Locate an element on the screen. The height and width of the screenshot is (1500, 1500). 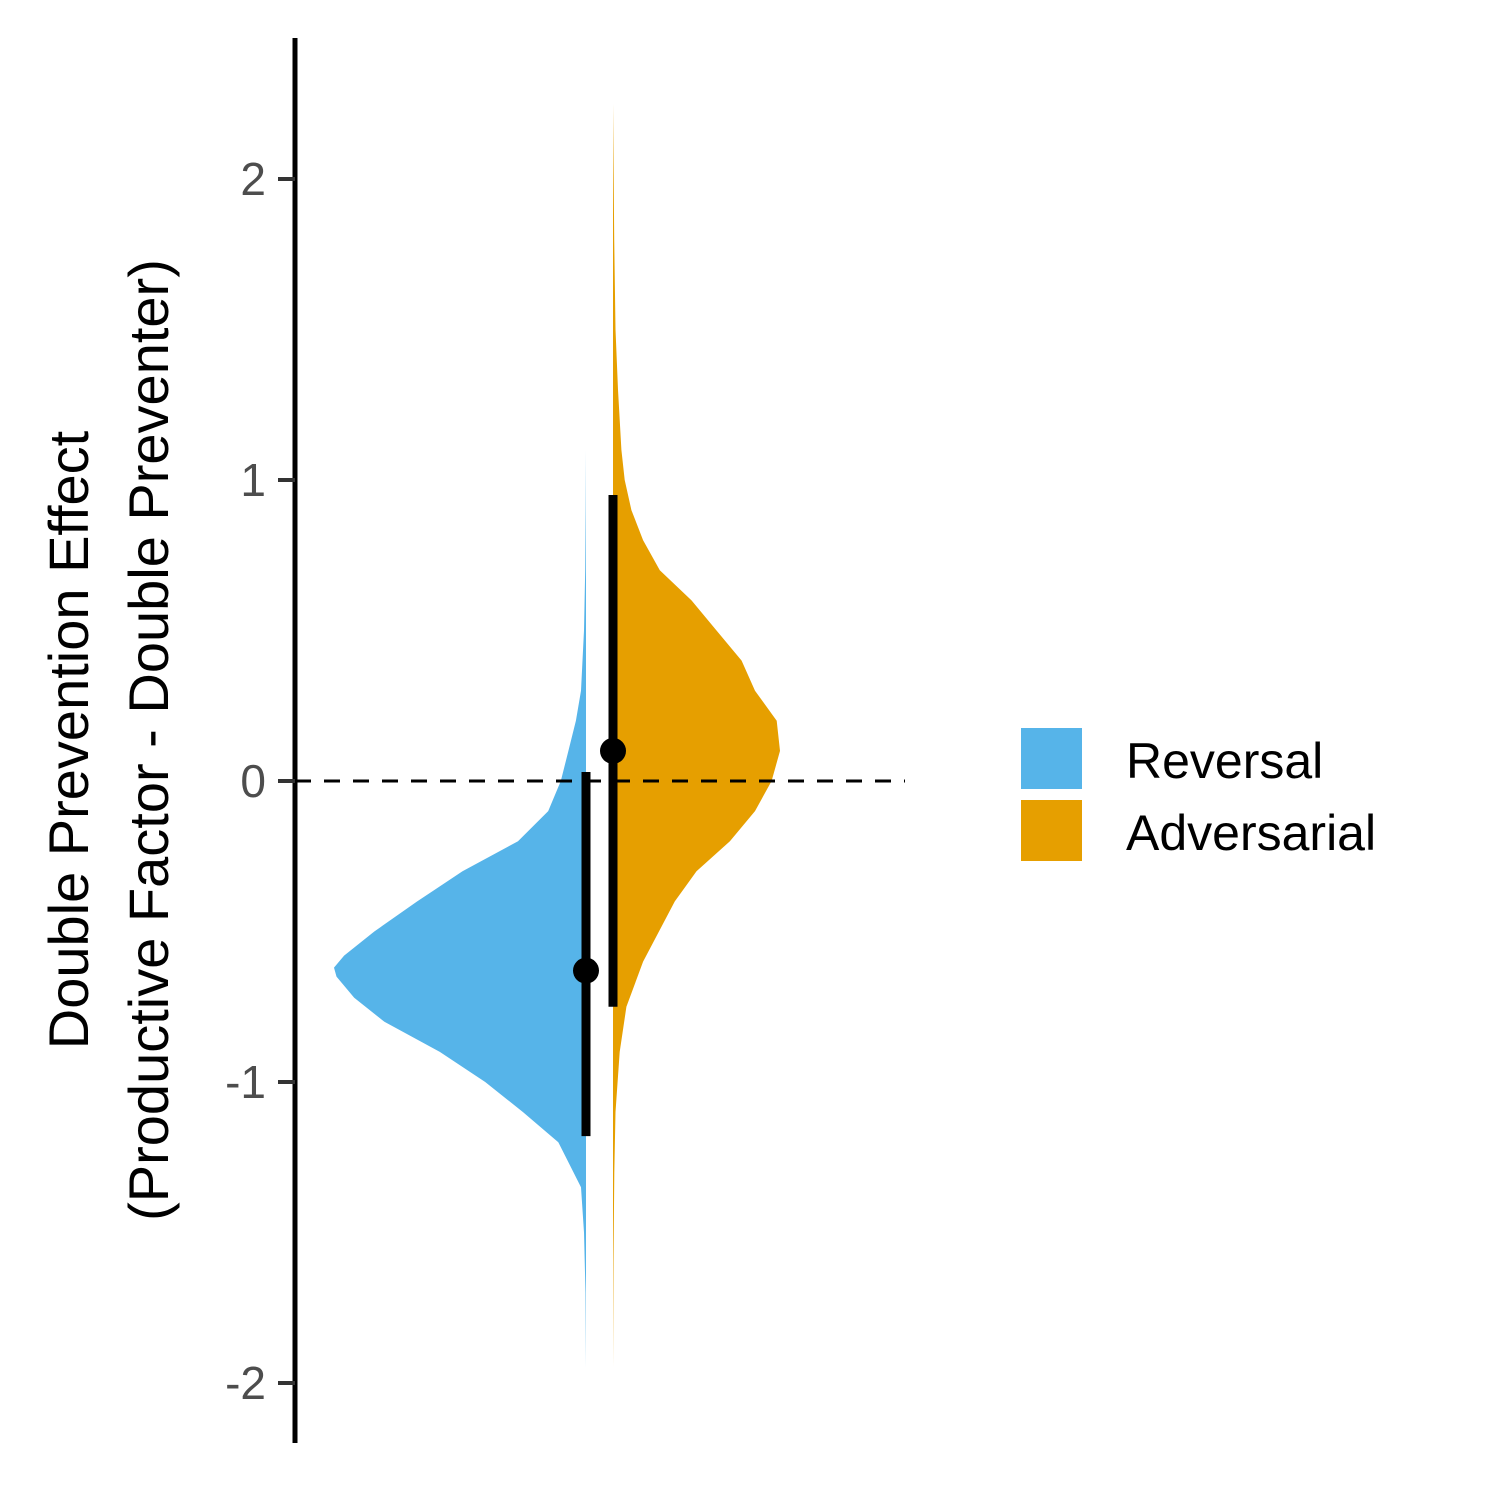
y-tick-label: 0 is located at coordinates (253, 781).